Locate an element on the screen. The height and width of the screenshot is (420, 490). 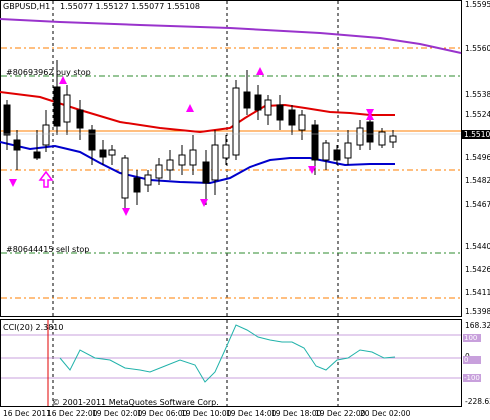
price-tick: 1.54260 is located at coordinates (477, 269).